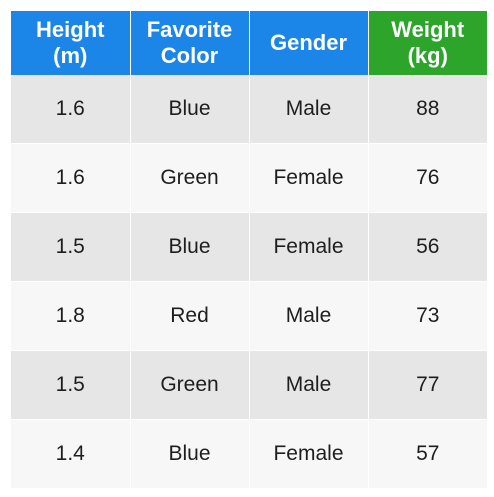 This screenshot has width=494, height=497. I want to click on header-height: Height (m), so click(71, 43).